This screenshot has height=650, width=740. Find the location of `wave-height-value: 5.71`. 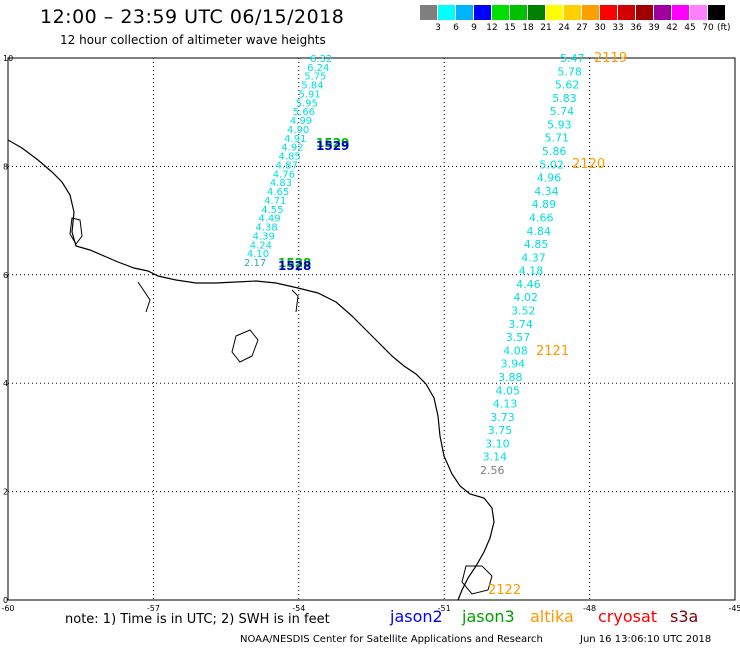

wave-height-value: 5.71 is located at coordinates (557, 138).